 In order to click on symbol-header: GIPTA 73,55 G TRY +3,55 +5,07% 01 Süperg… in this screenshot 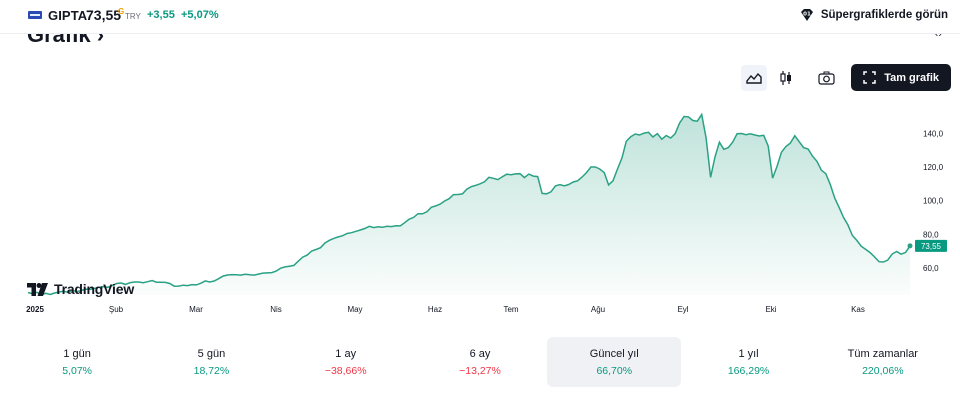, I will do `click(480, 17)`.